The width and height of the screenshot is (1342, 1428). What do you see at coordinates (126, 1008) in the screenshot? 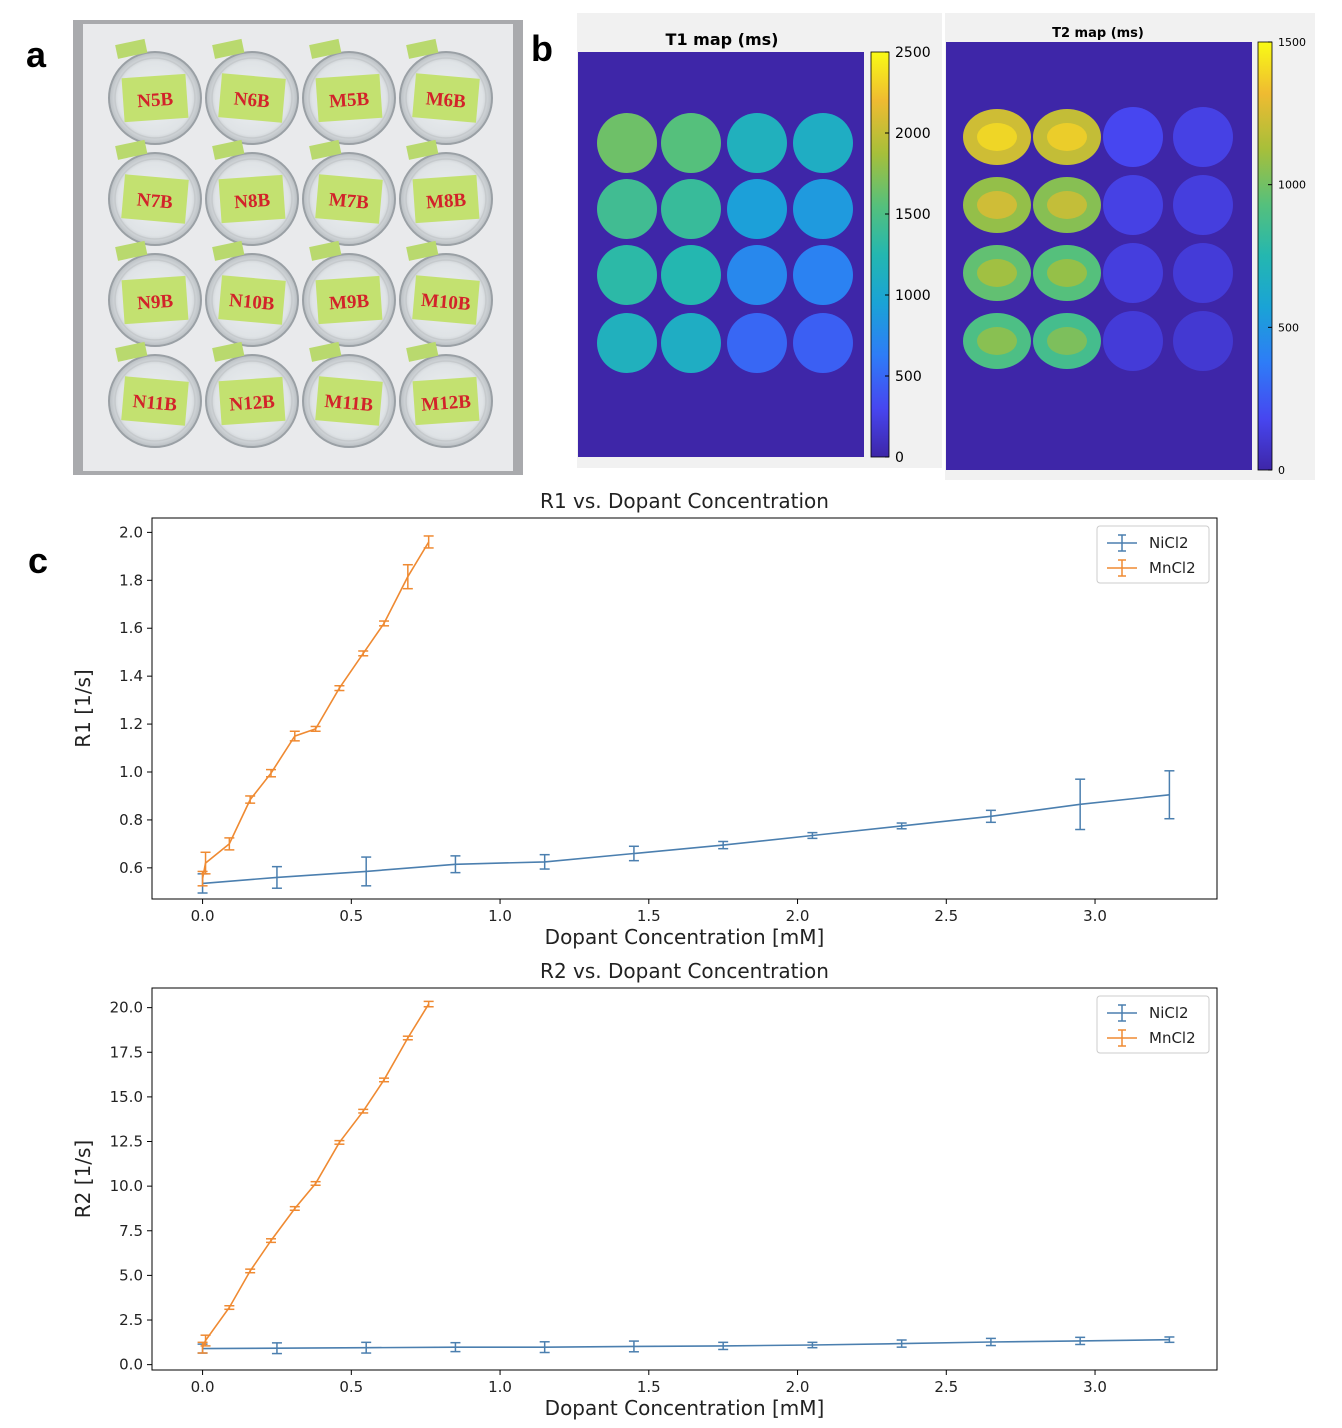
I see `y-tick-label: 20.0` at bounding box center [126, 1008].